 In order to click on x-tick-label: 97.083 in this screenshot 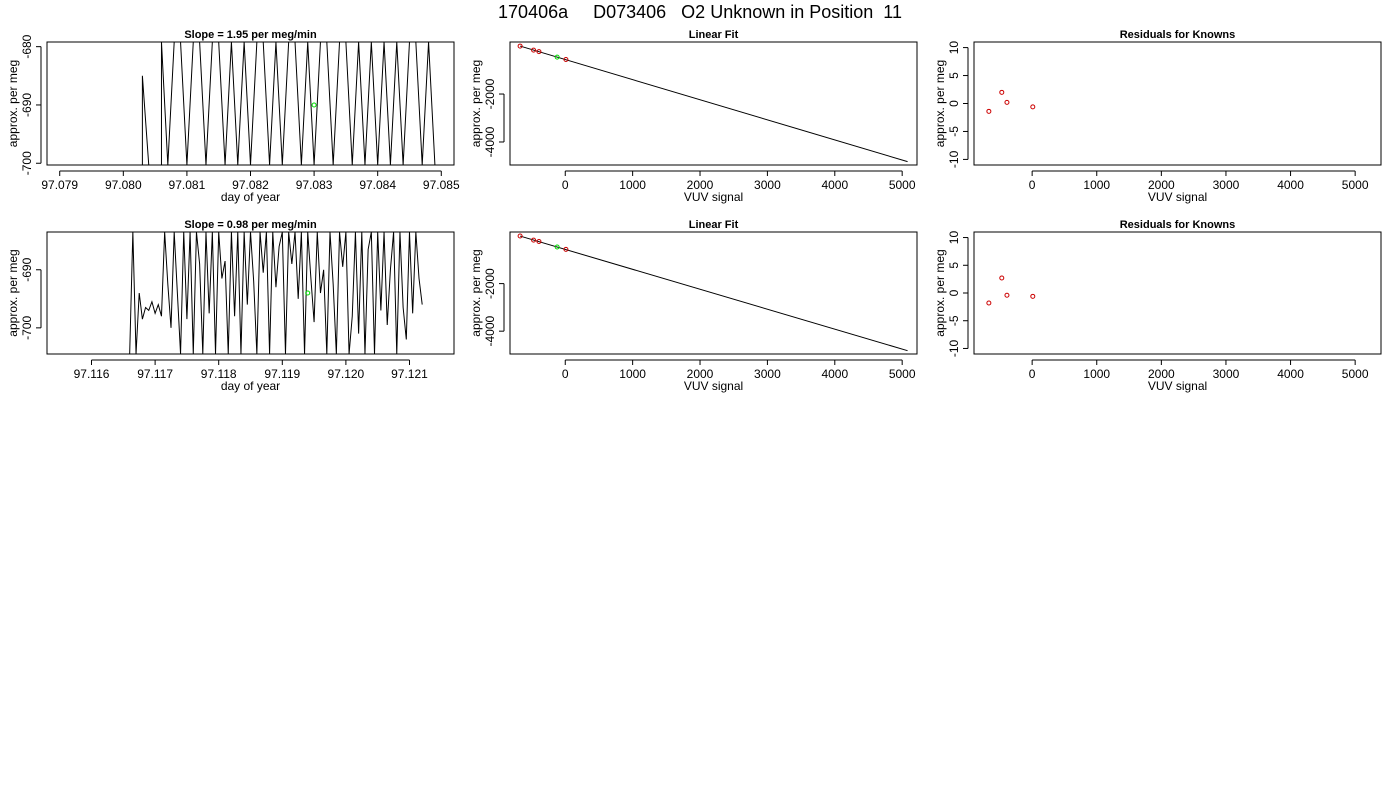, I will do `click(314, 185)`.